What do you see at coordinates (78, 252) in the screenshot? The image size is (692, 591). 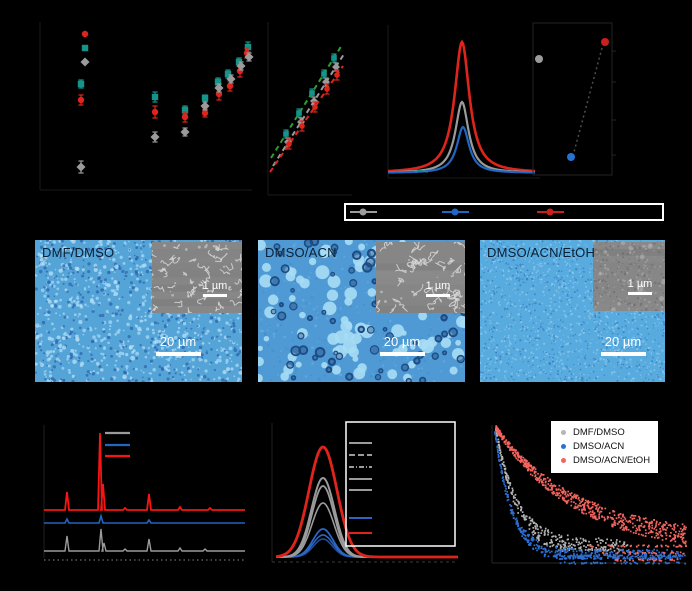 I see `micrograph-label: DMF/DMSO` at bounding box center [78, 252].